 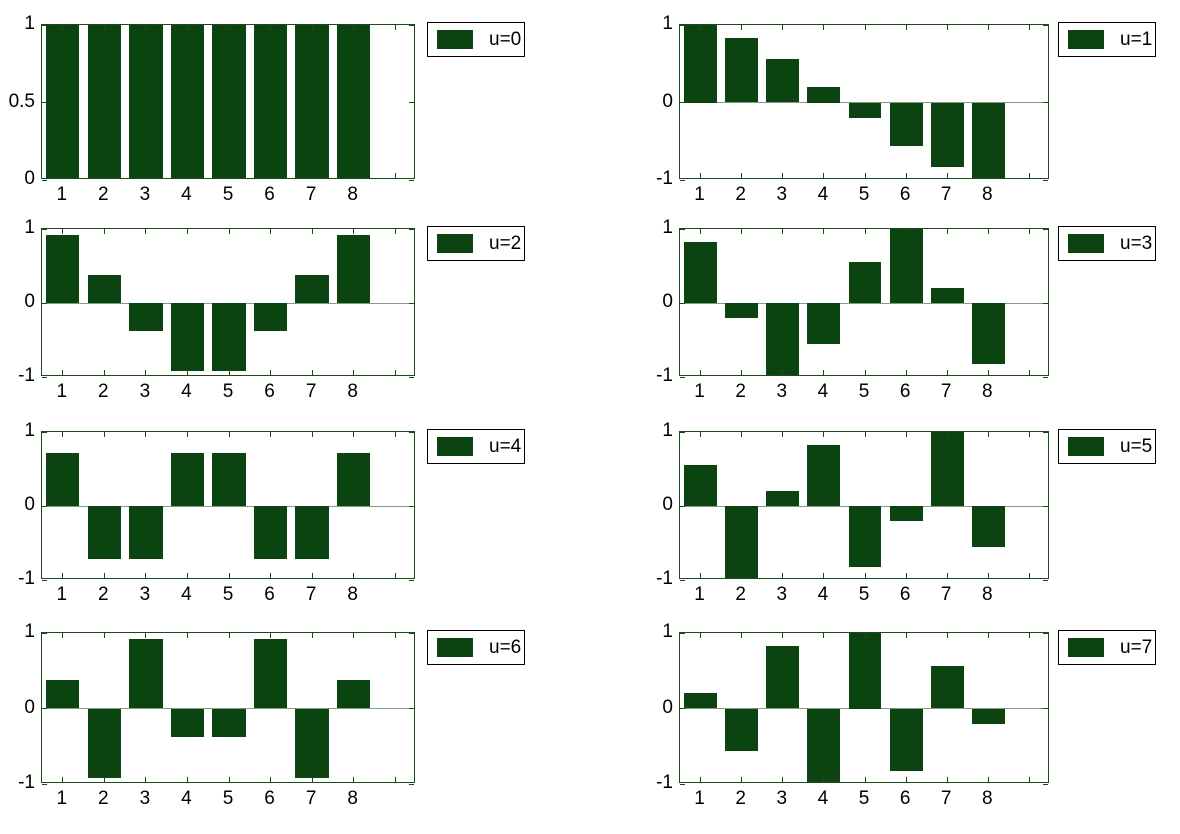 I want to click on y-tick-label: 1, so click(x=667, y=430).